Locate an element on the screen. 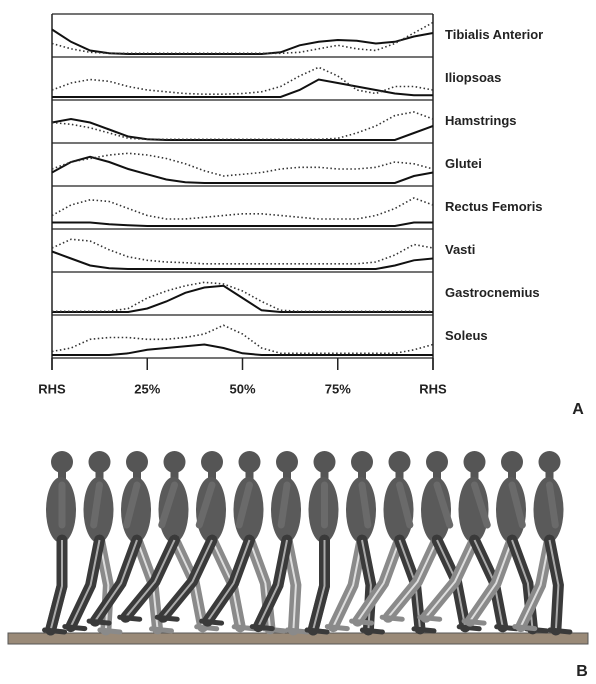 This screenshot has width=596, height=684. leg is located at coordinates (56, 585).